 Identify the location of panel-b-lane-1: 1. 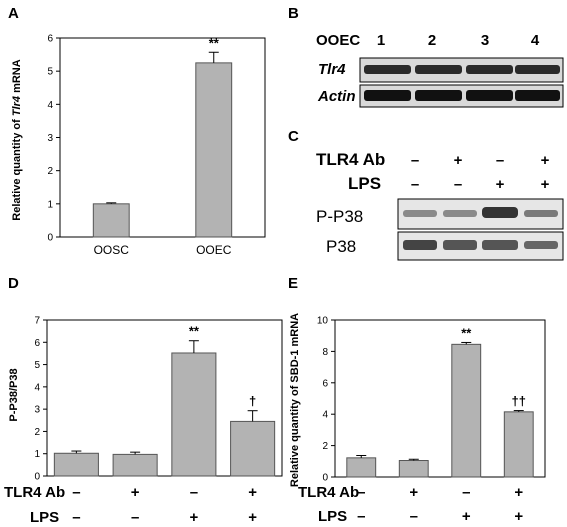
(381, 40).